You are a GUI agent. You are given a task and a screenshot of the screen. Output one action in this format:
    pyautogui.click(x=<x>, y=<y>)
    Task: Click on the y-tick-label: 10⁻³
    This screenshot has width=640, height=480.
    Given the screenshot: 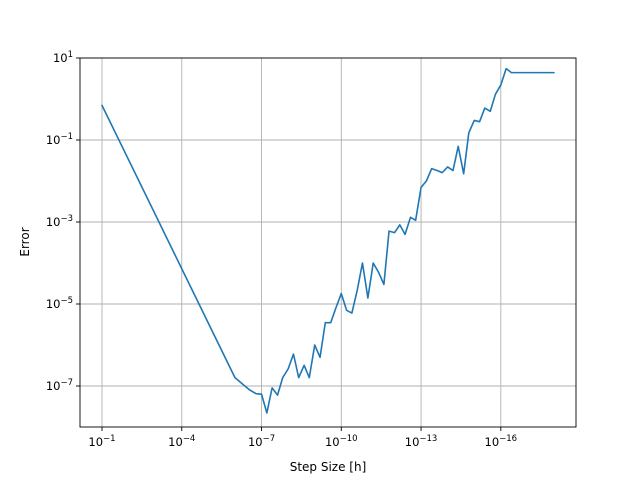 What is the action you would take?
    pyautogui.click(x=59, y=221)
    